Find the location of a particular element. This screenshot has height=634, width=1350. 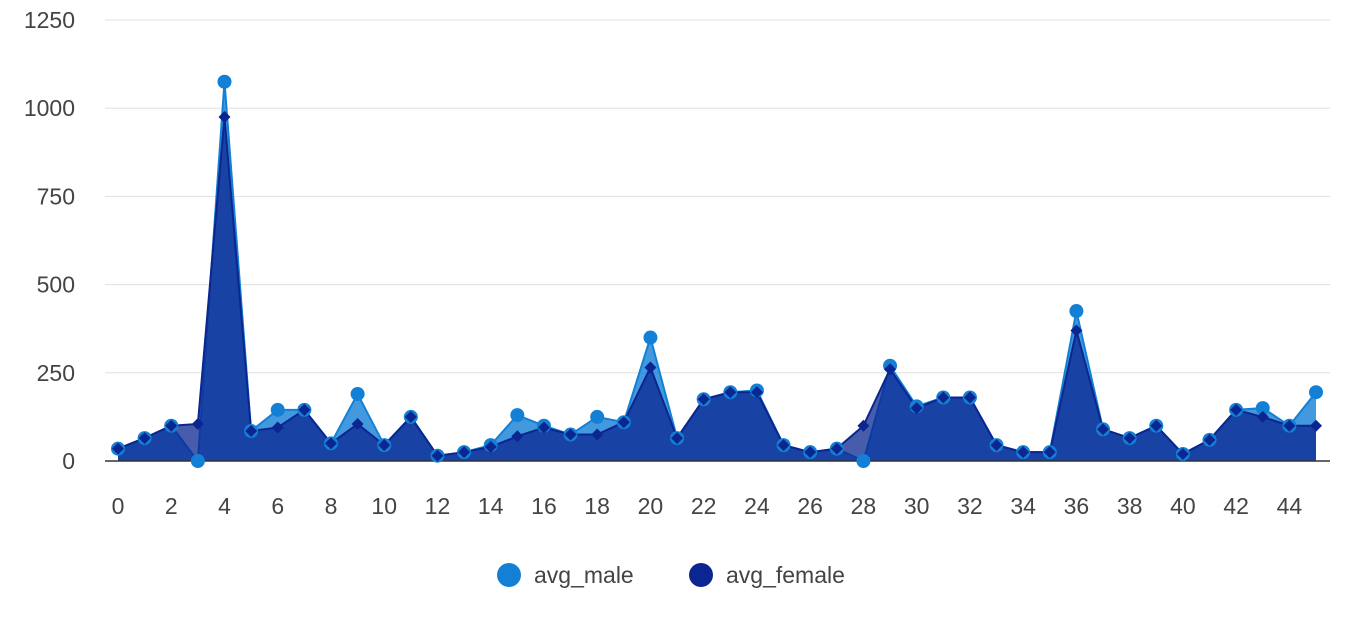

x-tick-label: 16 is located at coordinates (544, 506).